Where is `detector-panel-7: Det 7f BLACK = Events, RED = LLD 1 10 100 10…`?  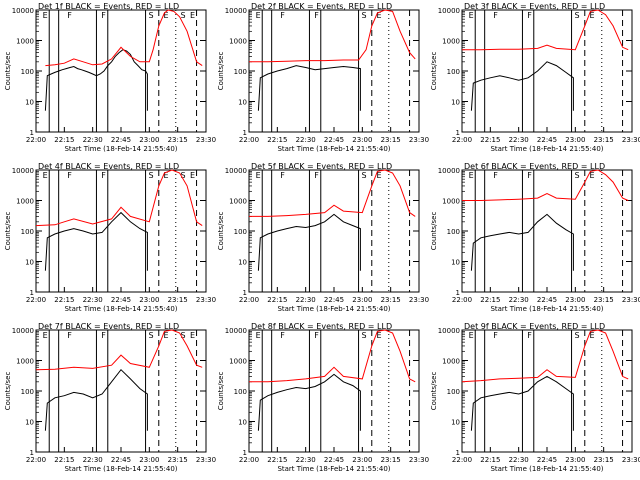 detector-panel-7: Det 7f BLACK = Events, RED = LLD 1 10 100 10… is located at coordinates (110, 397).